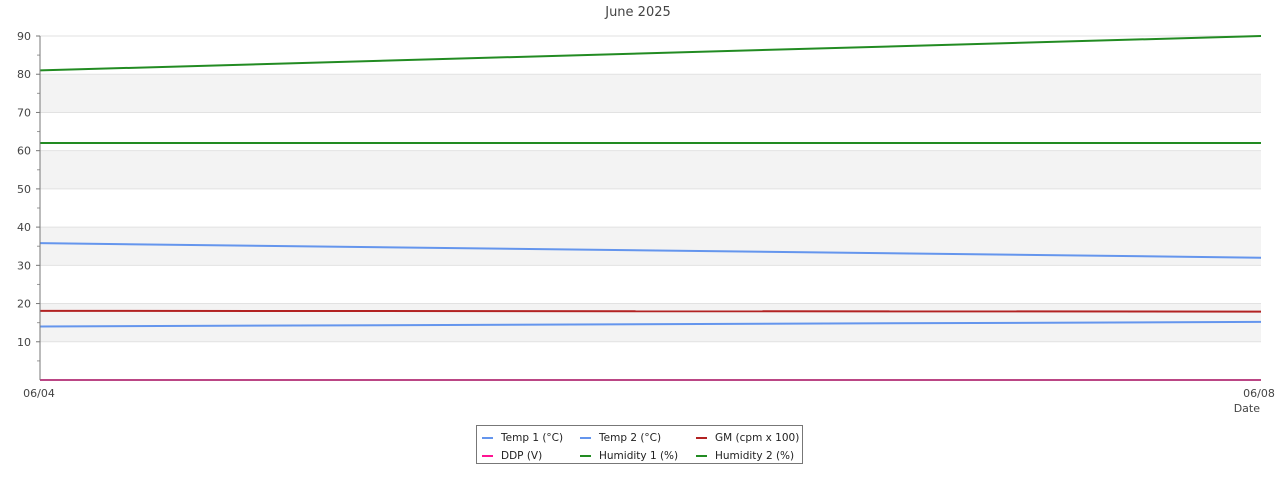 The width and height of the screenshot is (1280, 500). Describe the element at coordinates (1247, 408) in the screenshot. I see `x-axis-label: Date` at that location.